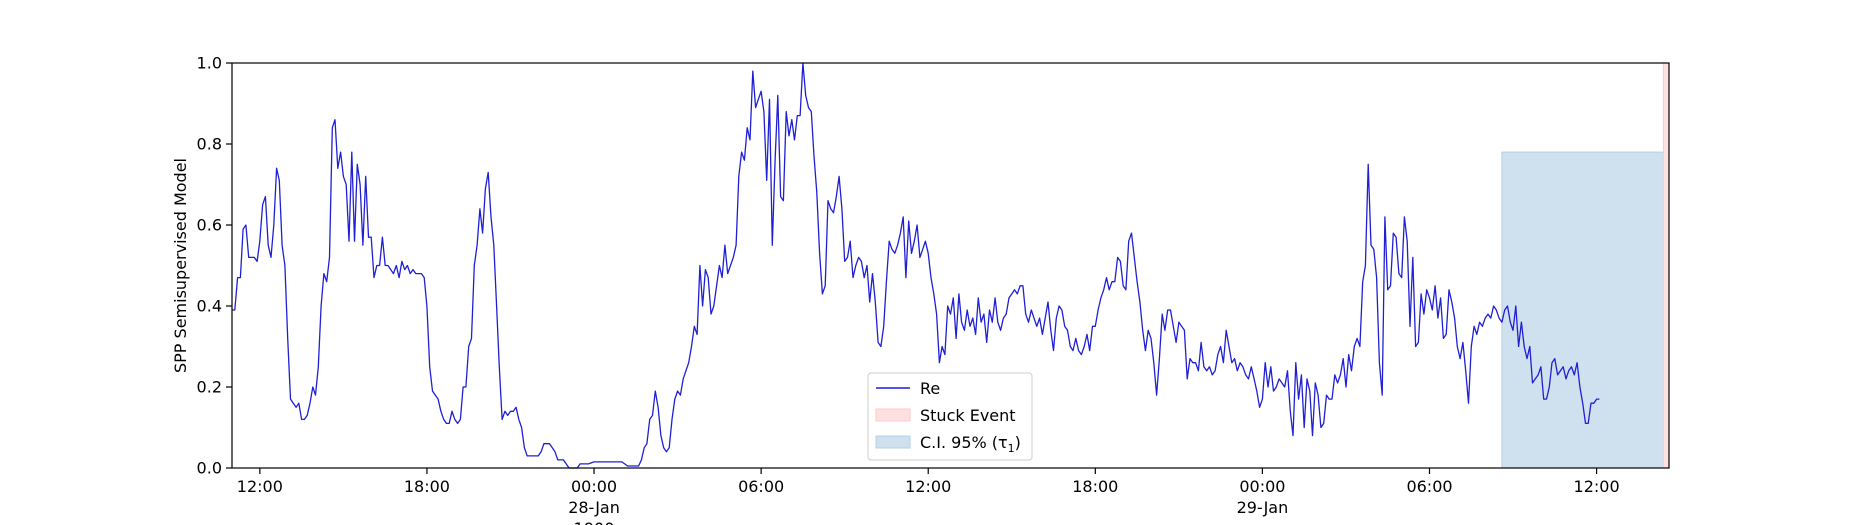  Describe the element at coordinates (968, 415) in the screenshot. I see `legend-label: Stuck Event` at that location.